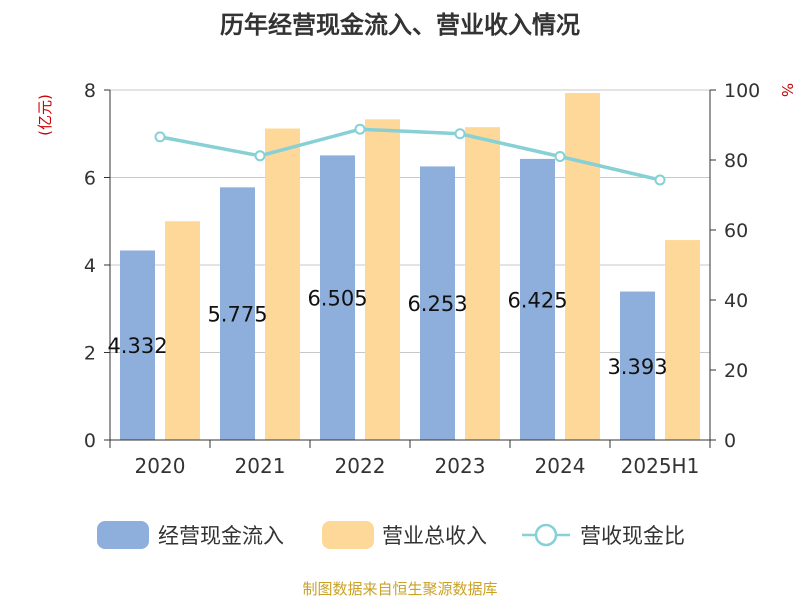  I want to click on right-axis-unit: %, so click(787, 90).